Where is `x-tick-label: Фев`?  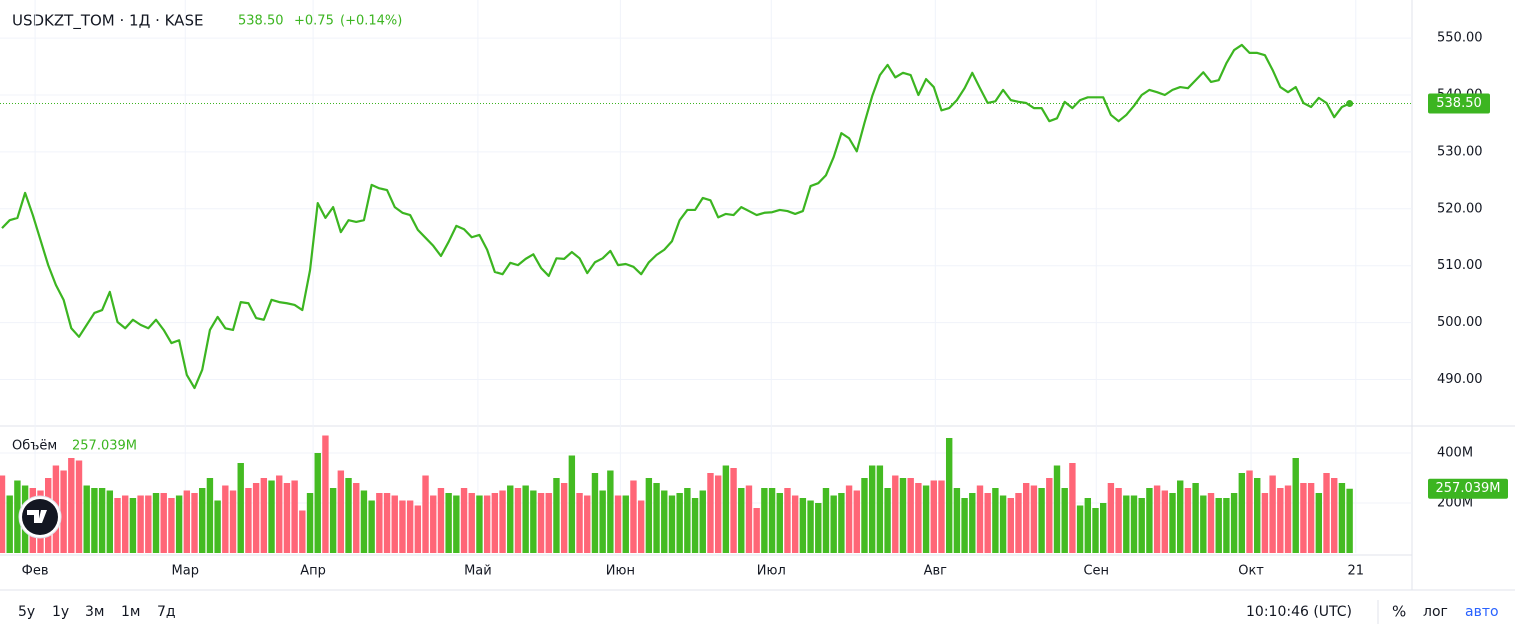 x-tick-label: Фев is located at coordinates (35, 571).